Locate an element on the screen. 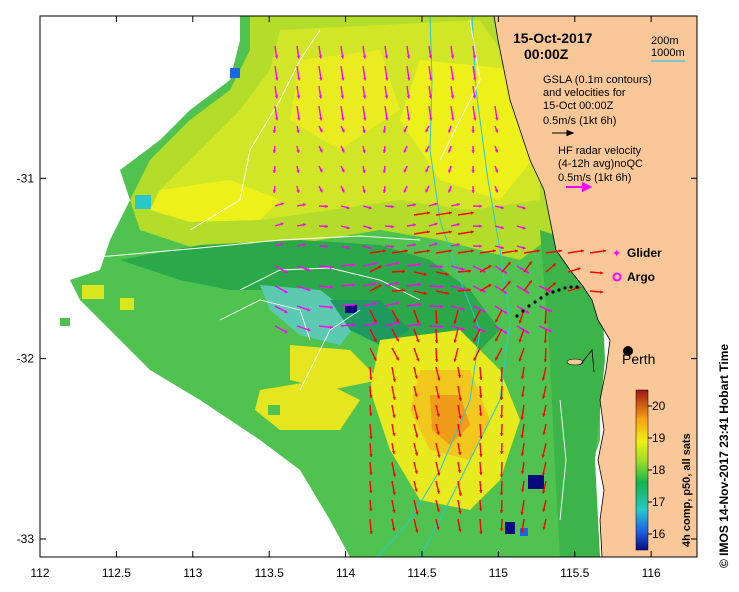 The width and height of the screenshot is (739, 592). gsla-legend-line1: GSLA (0.1m contours) is located at coordinates (597, 80).